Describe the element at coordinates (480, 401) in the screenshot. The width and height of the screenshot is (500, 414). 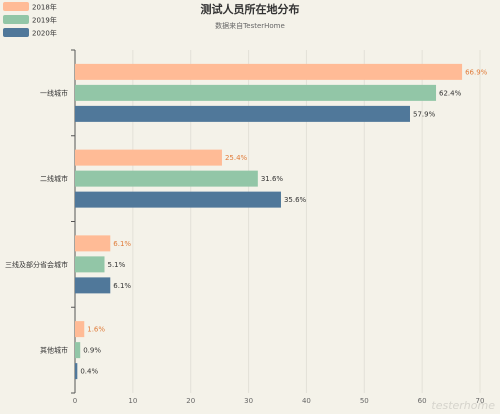
I see `x-tick-label: 70` at that location.